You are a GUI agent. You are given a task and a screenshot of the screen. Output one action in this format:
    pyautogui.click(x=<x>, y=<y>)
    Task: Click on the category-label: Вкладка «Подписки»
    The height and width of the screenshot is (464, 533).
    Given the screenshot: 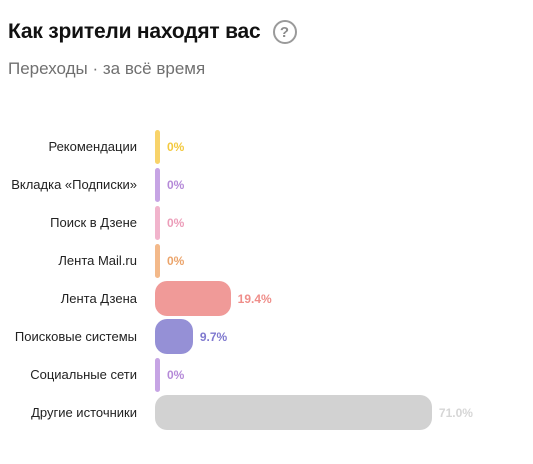 What is the action you would take?
    pyautogui.click(x=74, y=184)
    